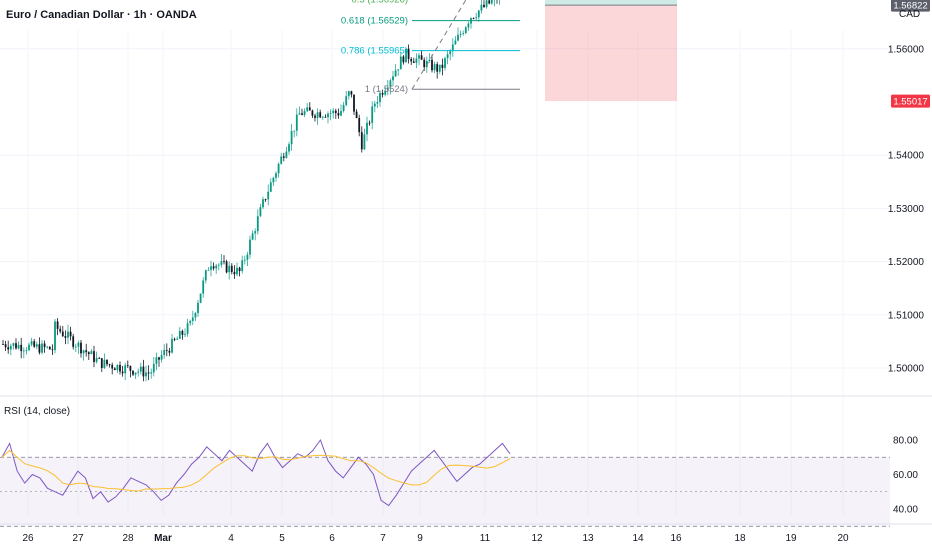  I want to click on price-tag-label: 1.56822, so click(910, 6).